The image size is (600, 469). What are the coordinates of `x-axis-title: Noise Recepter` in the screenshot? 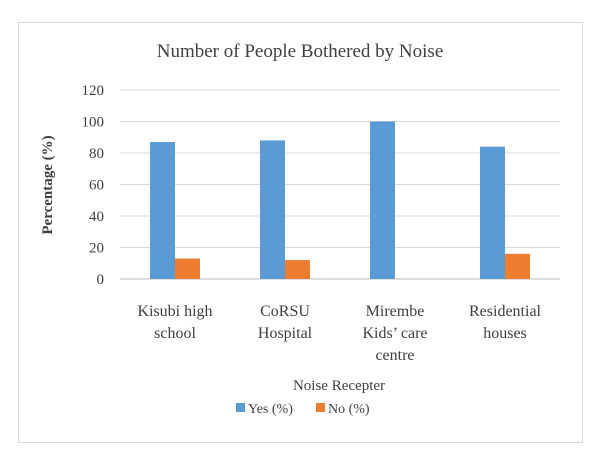 It's located at (339, 386).